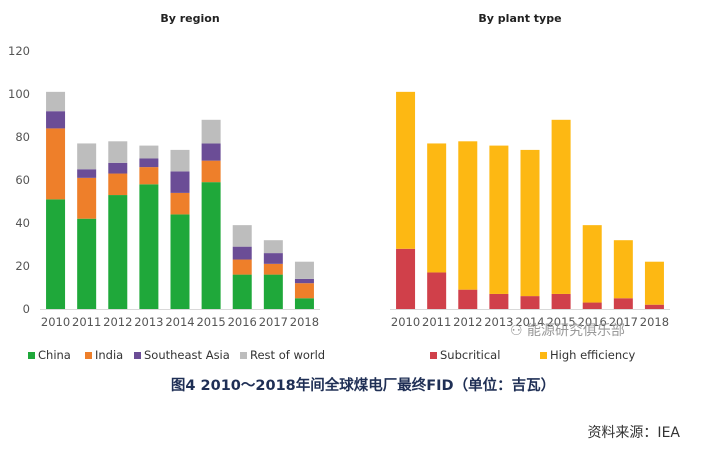 The image size is (726, 465). What do you see at coordinates (149, 152) in the screenshot?
I see `bar-rest-of-world-2013` at bounding box center [149, 152].